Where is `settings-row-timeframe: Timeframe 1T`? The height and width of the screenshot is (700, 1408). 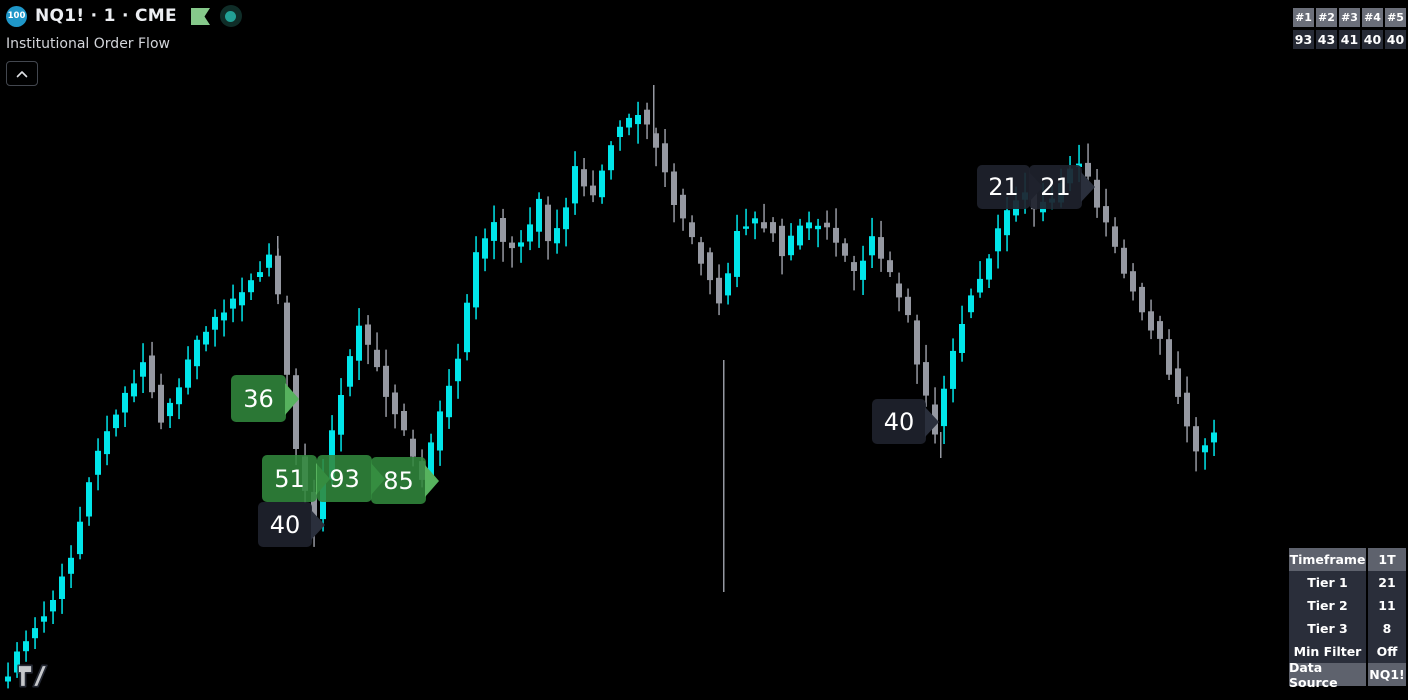 settings-row-timeframe: Timeframe 1T is located at coordinates (1347, 559).